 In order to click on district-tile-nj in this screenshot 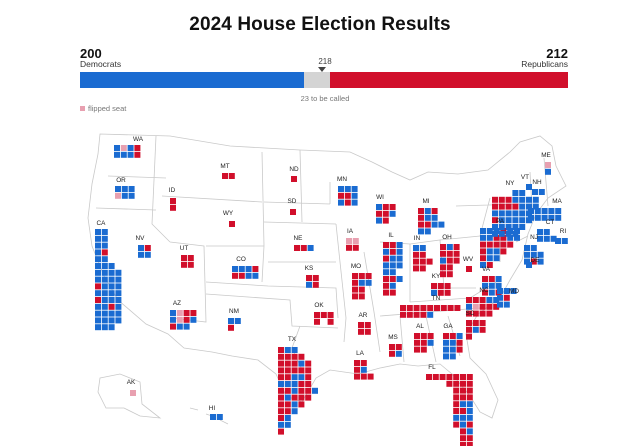, I will do `click(527, 254)`.